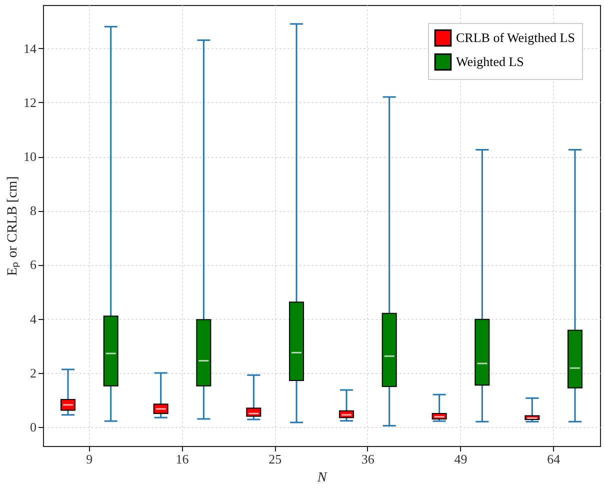 Image resolution: width=605 pixels, height=489 pixels. Describe the element at coordinates (33, 264) in the screenshot. I see `y-tick-label: 6` at that location.